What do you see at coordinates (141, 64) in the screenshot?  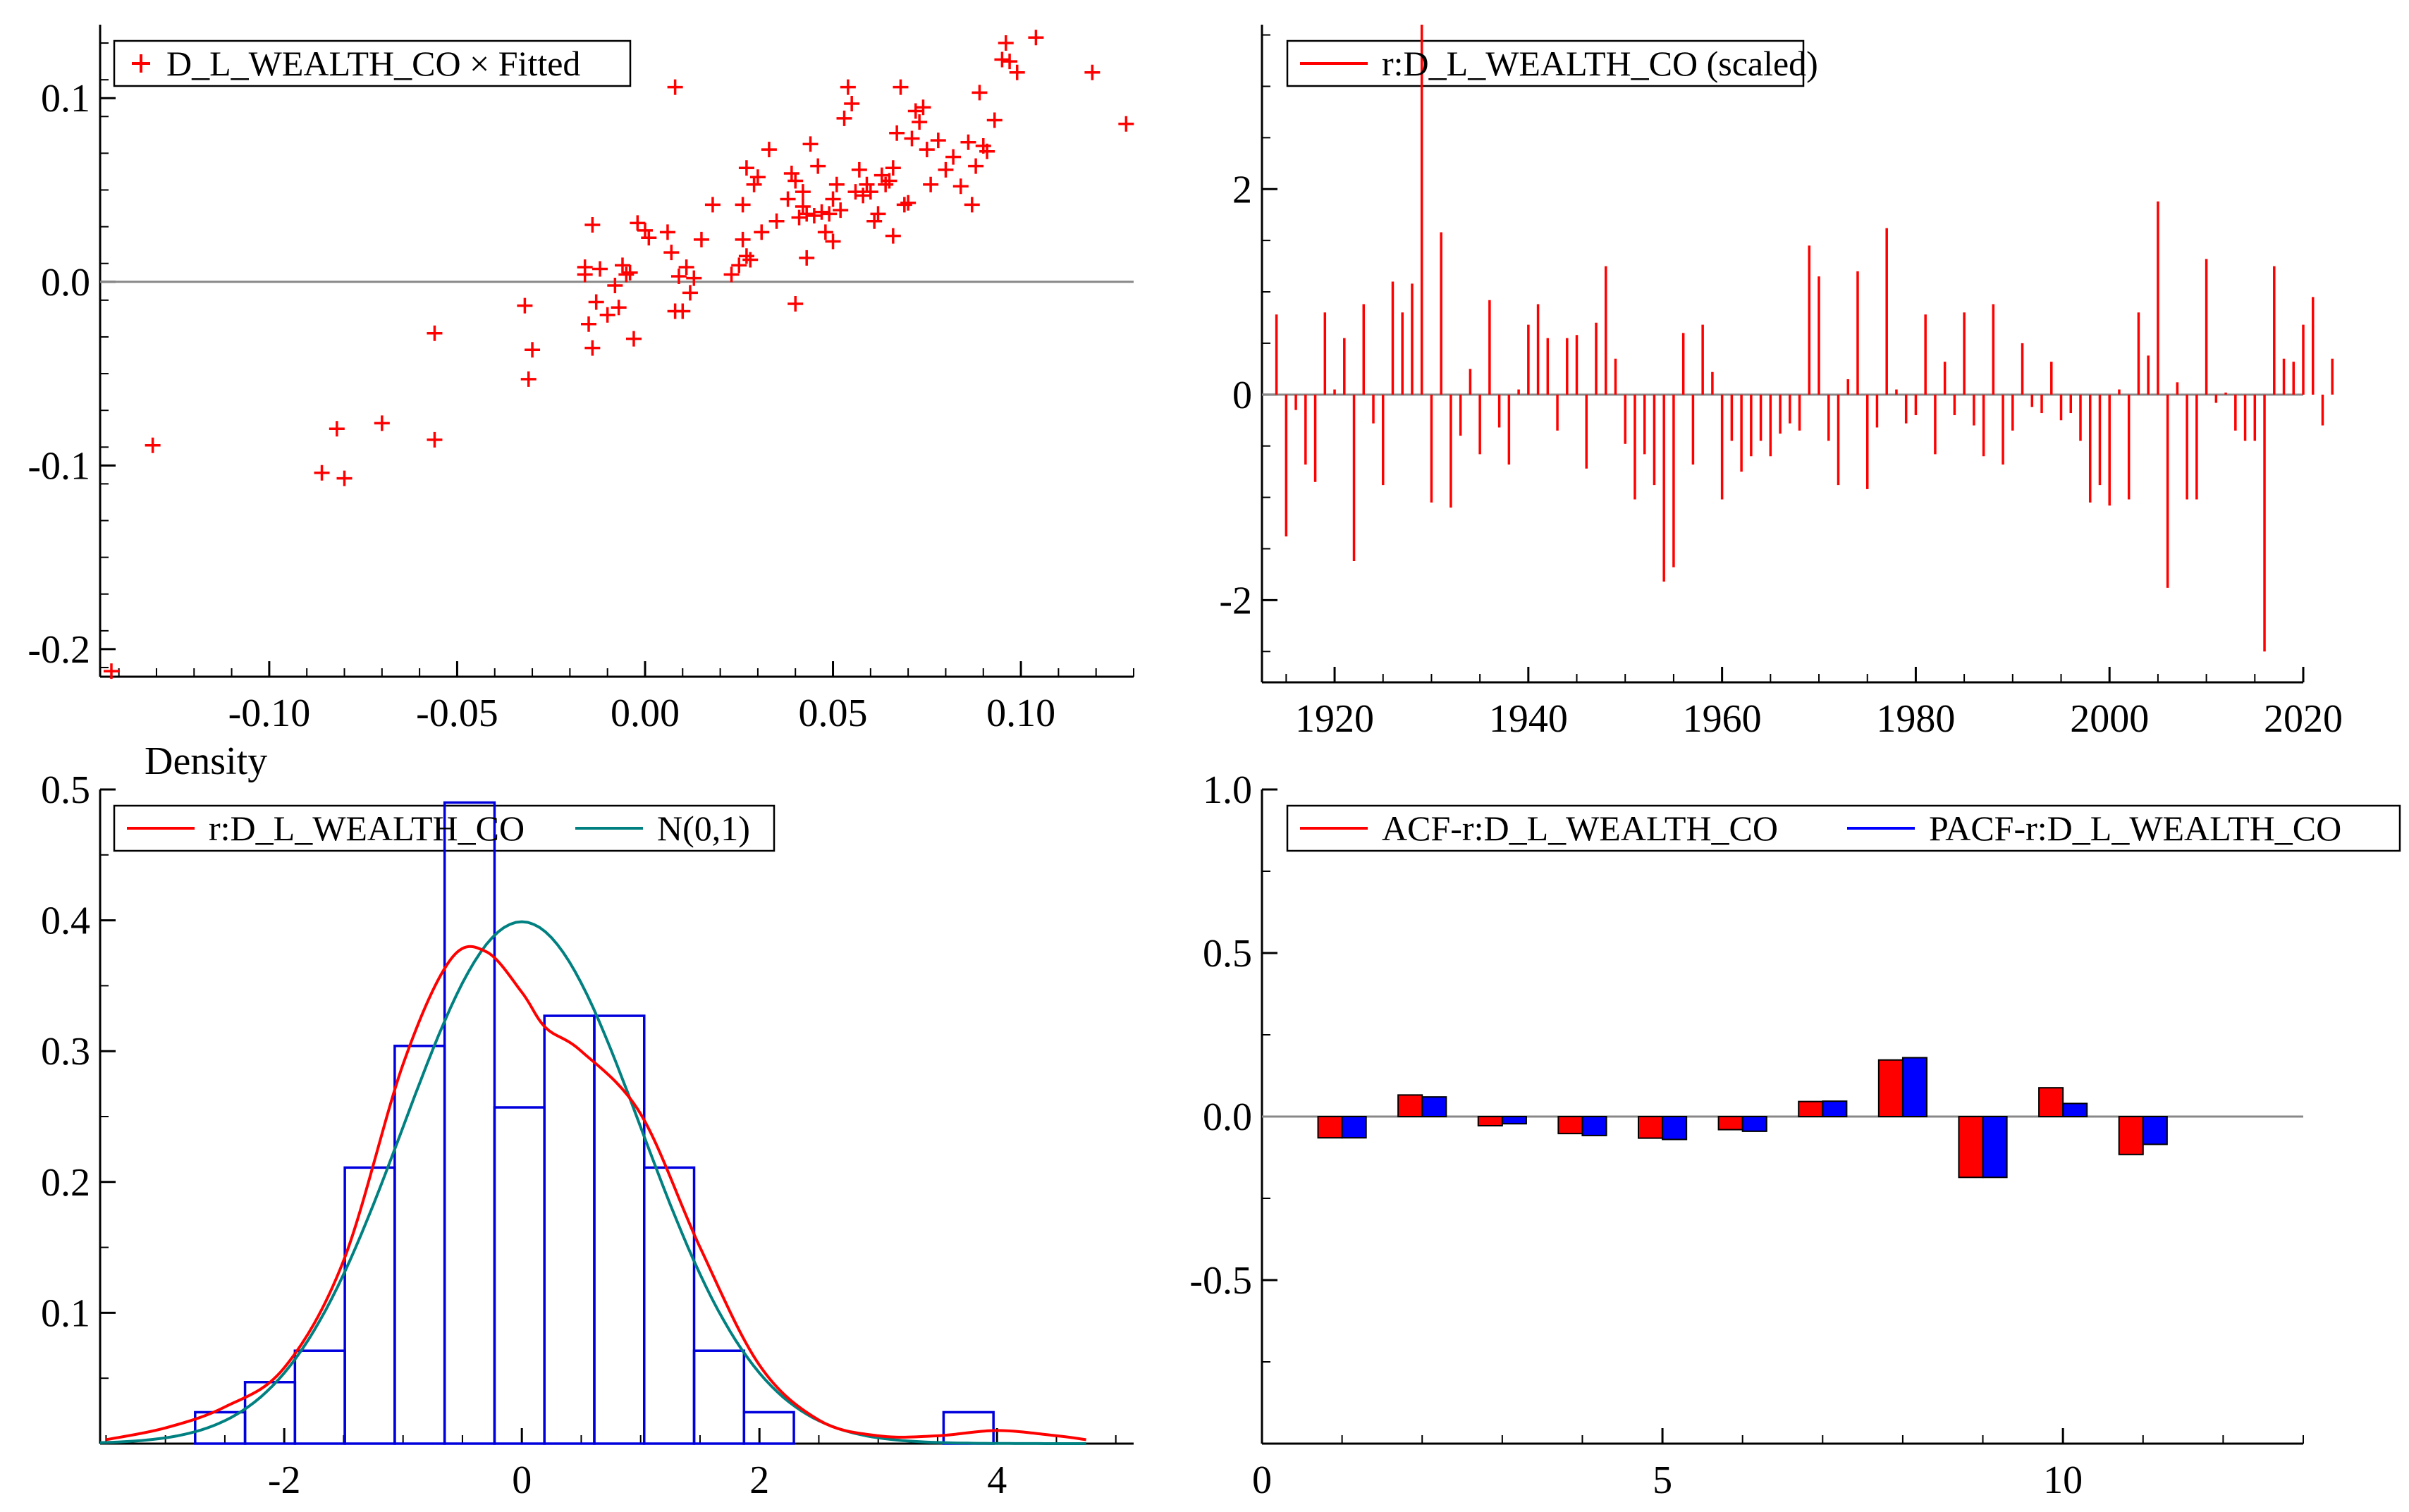 I see `legend-swatch` at bounding box center [141, 64].